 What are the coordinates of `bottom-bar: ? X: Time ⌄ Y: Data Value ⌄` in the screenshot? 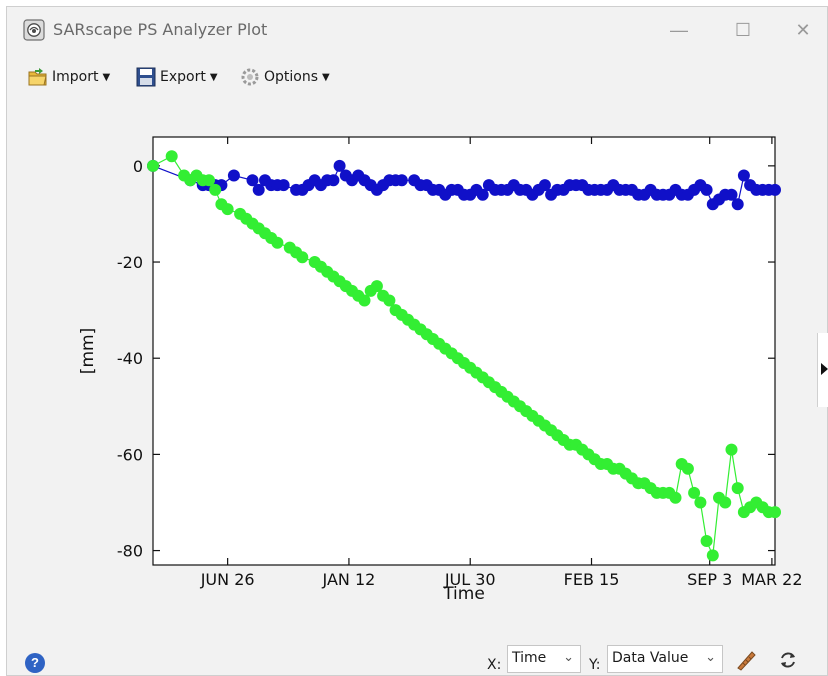 It's located at (417, 655).